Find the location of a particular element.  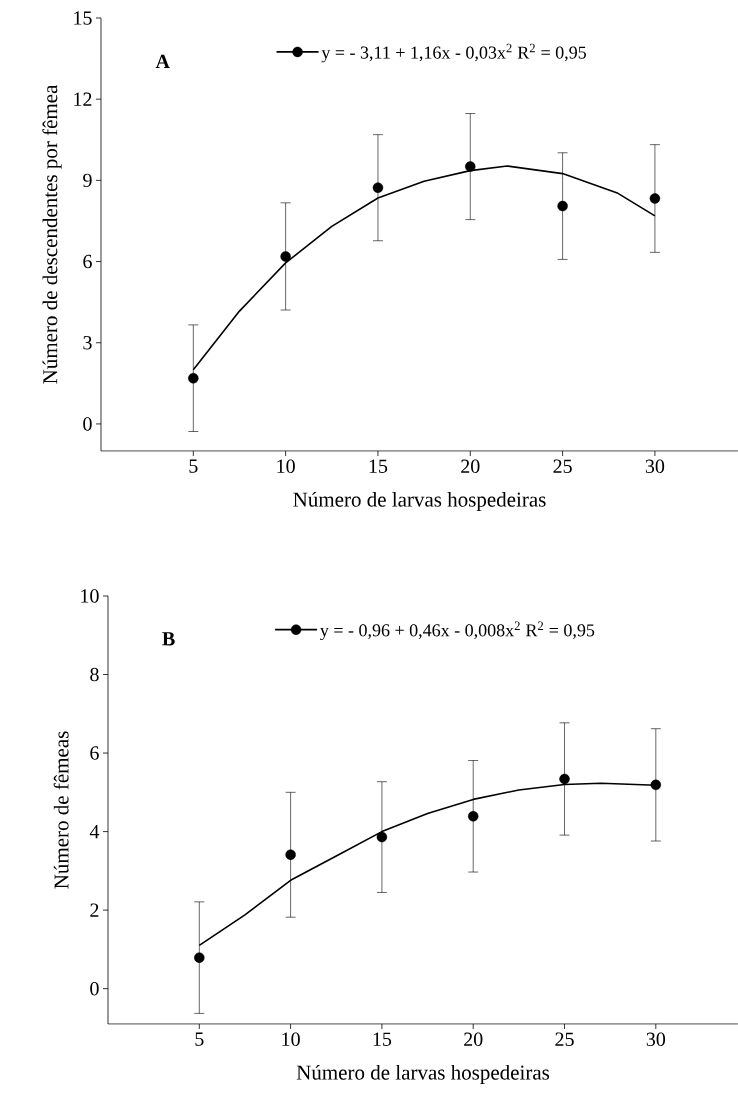

y-tick-label: 3 is located at coordinates (87, 343).